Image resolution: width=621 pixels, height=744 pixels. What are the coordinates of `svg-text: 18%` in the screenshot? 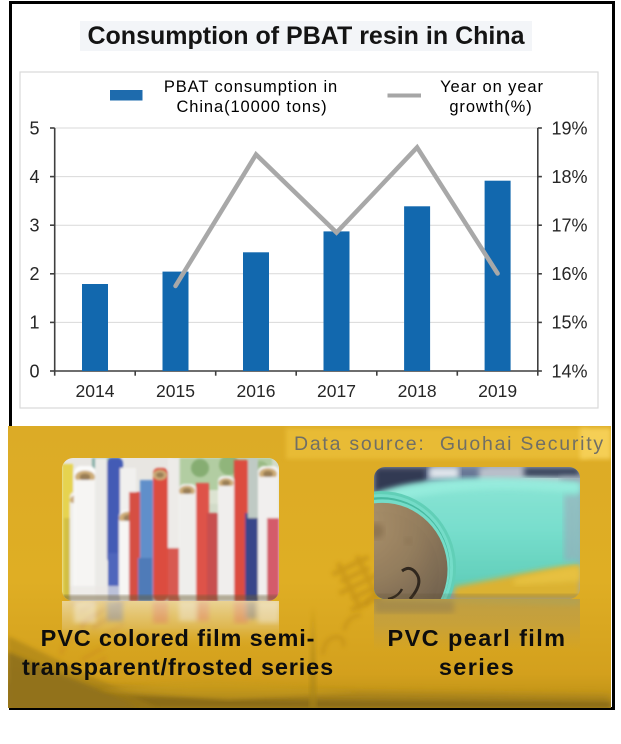 It's located at (570, 177).